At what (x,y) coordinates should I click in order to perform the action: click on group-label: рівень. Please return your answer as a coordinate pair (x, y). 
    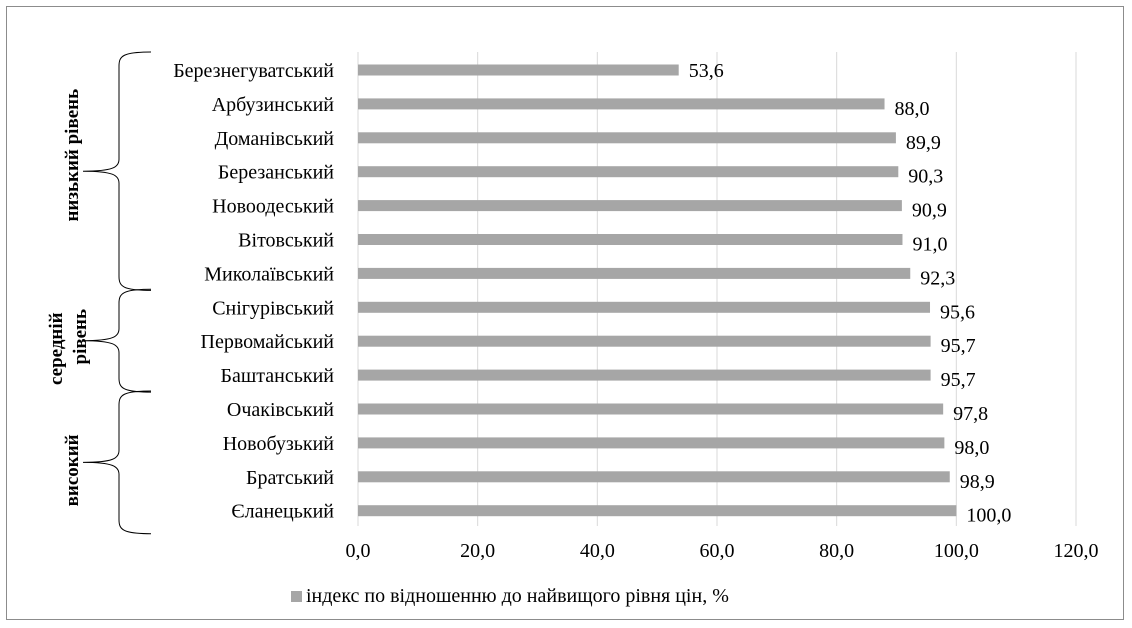
    Looking at the image, I should click on (80, 337).